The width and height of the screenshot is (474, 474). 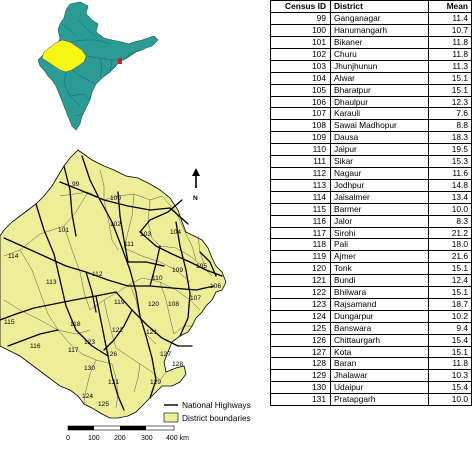 What do you see at coordinates (450, 233) in the screenshot?
I see `mean-value-cell: 21.2` at bounding box center [450, 233].